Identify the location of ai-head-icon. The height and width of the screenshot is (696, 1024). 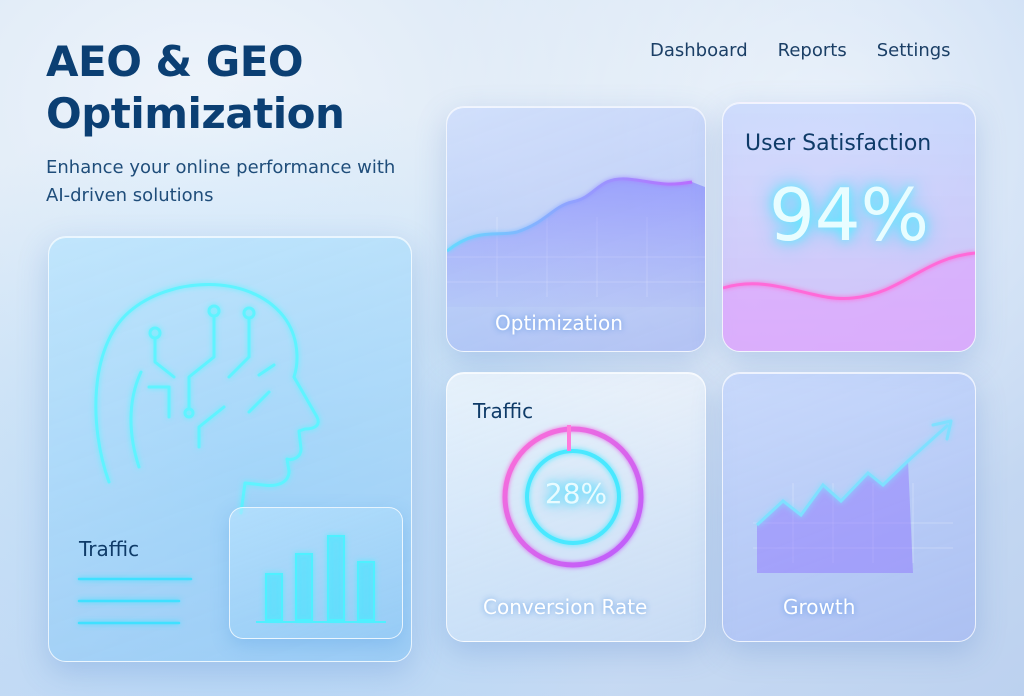
(198, 454).